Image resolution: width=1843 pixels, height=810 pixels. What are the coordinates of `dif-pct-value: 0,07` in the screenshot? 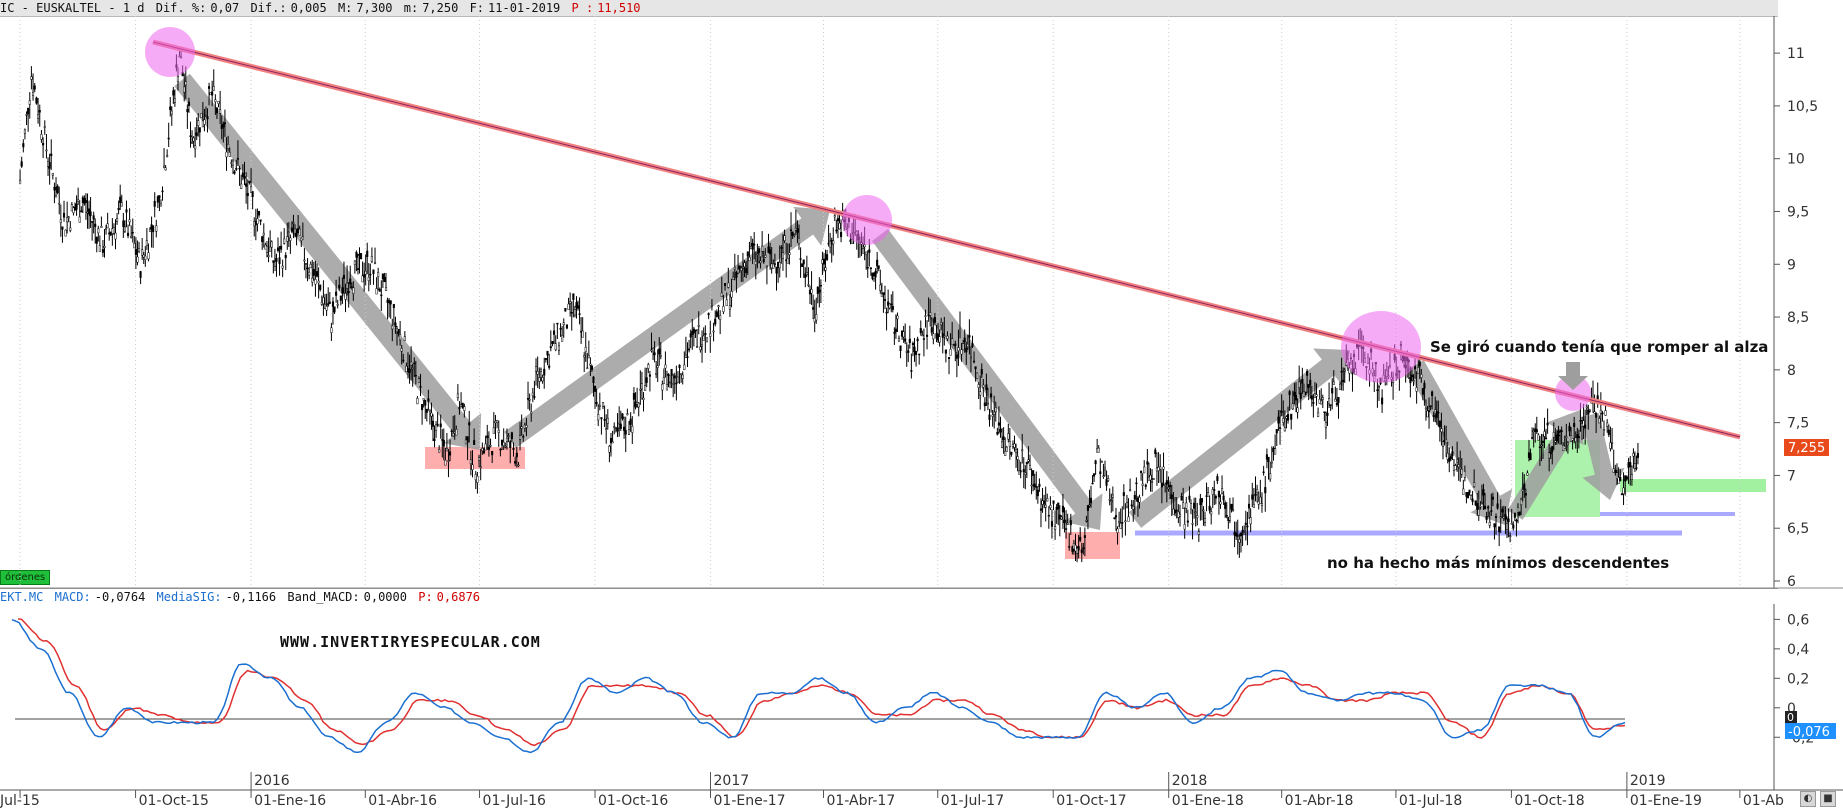 It's located at (225, 8).